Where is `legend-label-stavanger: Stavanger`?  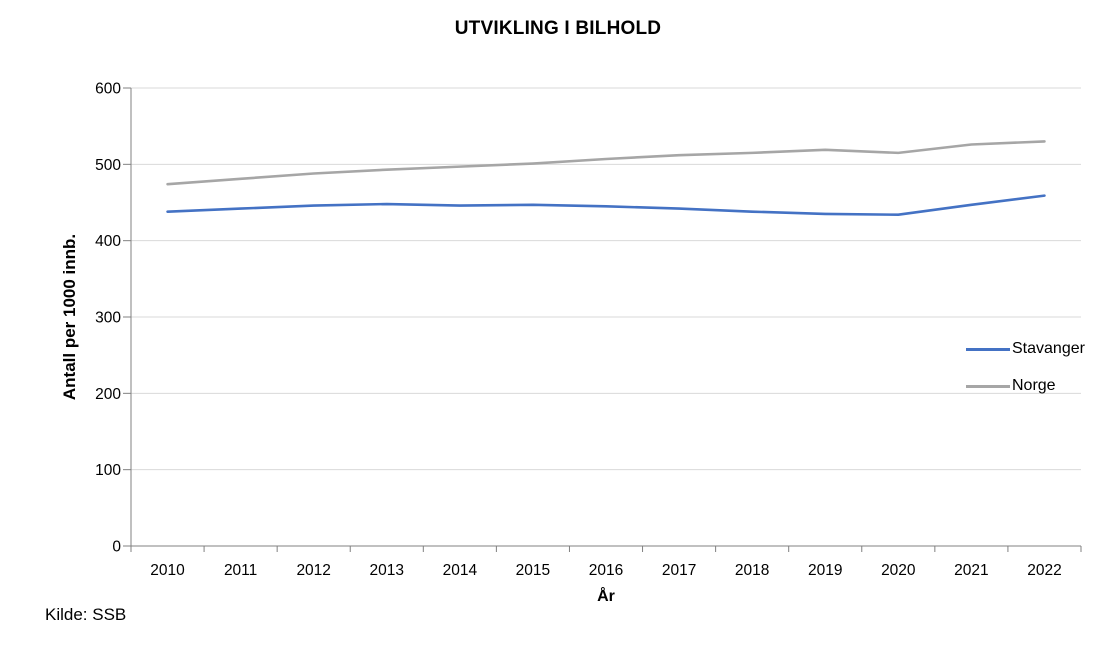
legend-label-stavanger: Stavanger is located at coordinates (1048, 348).